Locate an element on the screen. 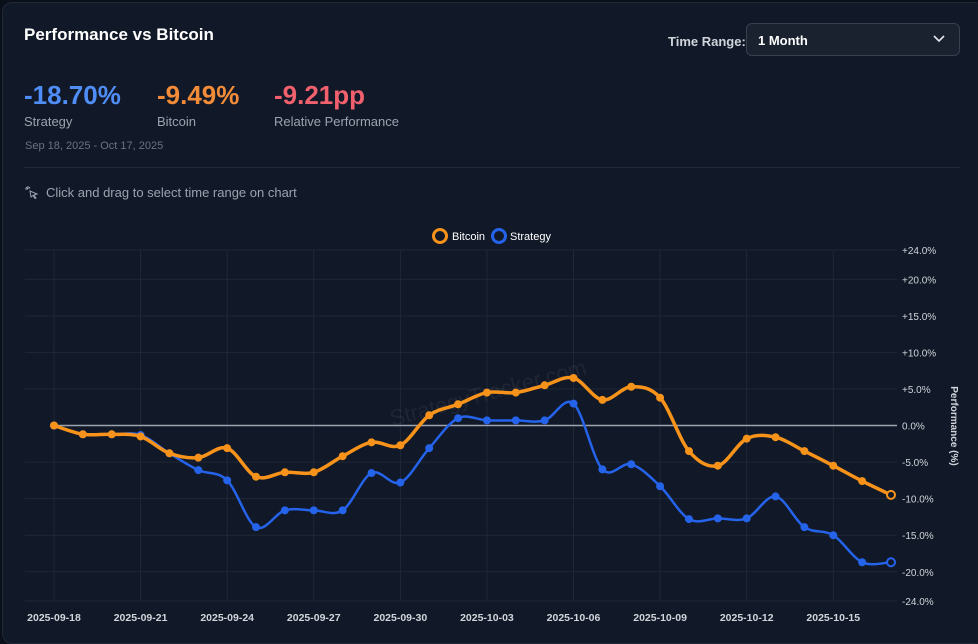  y-tick-label: -10.0% is located at coordinates (918, 500).